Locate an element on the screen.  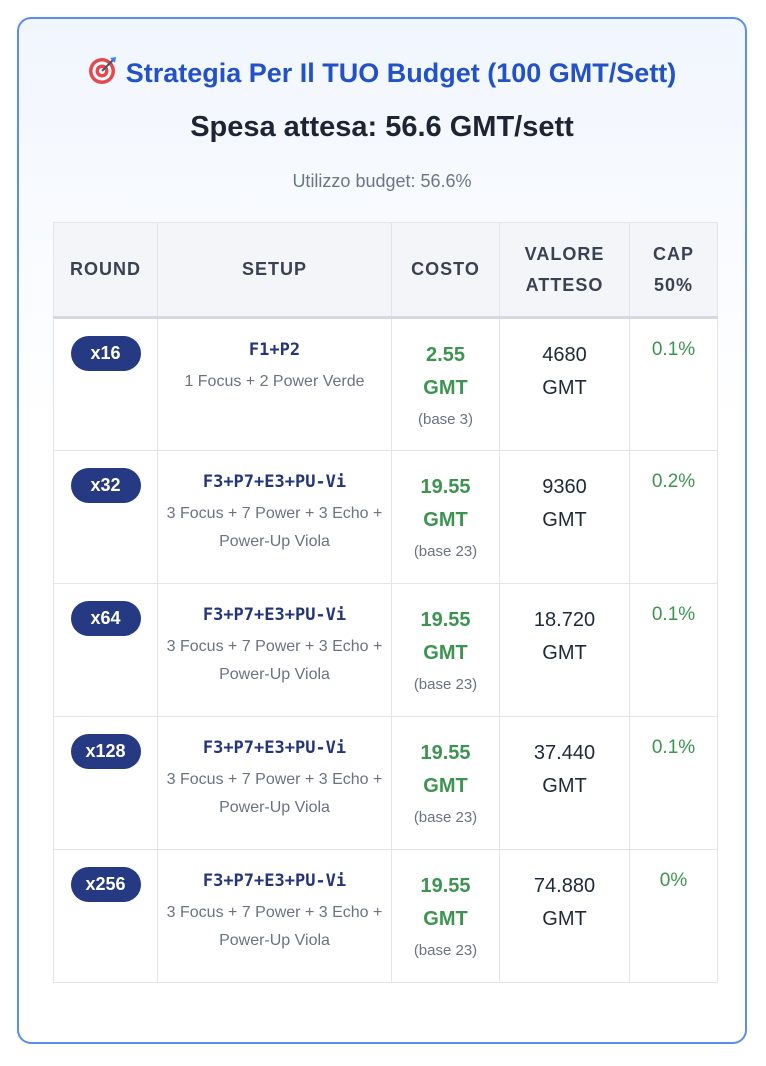
budget-usage: Utilizzo budget: 56.6% is located at coordinates (382, 181).